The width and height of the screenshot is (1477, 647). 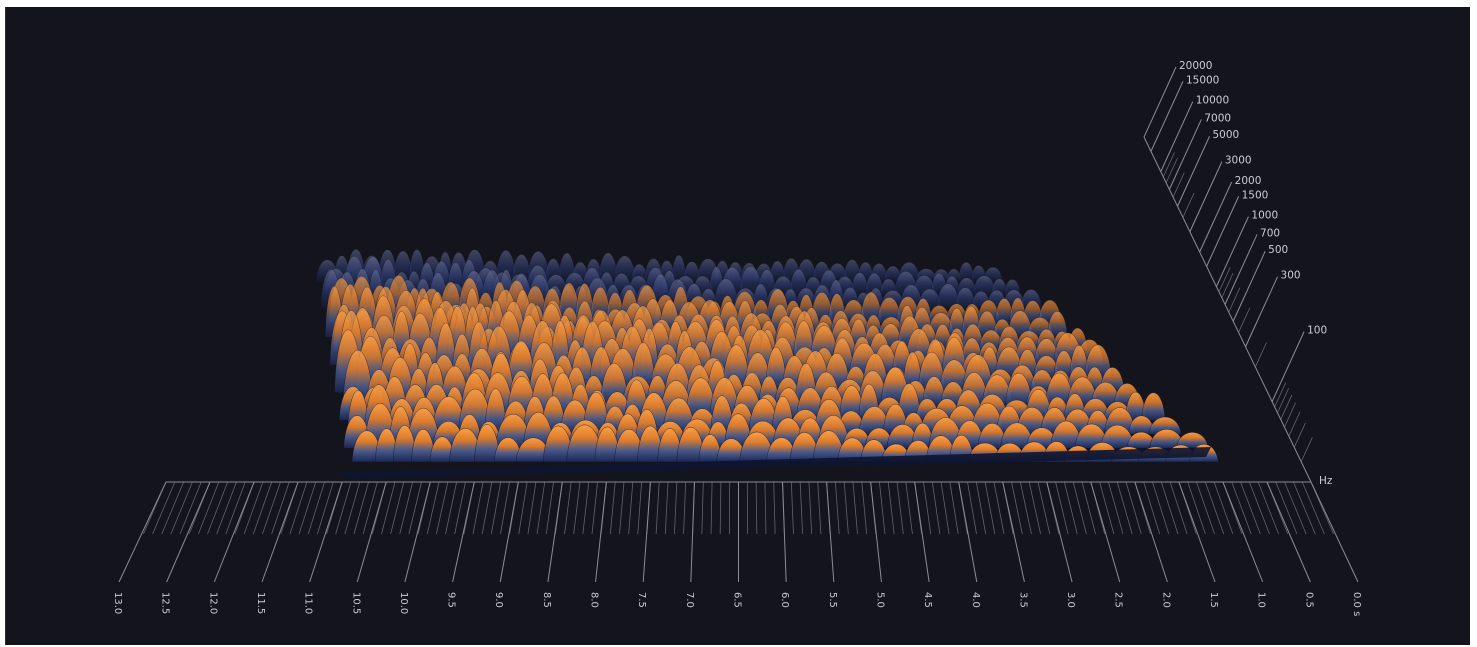 I want to click on time-tick-label: 6.0, so click(x=784, y=600).